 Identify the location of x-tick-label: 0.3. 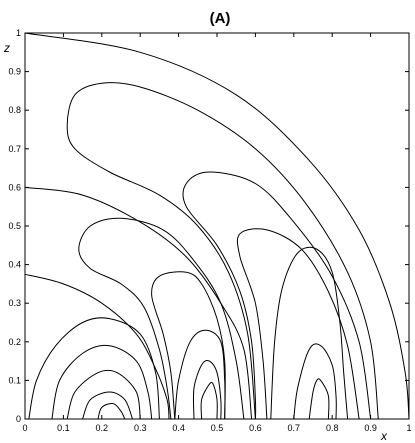
(140, 428).